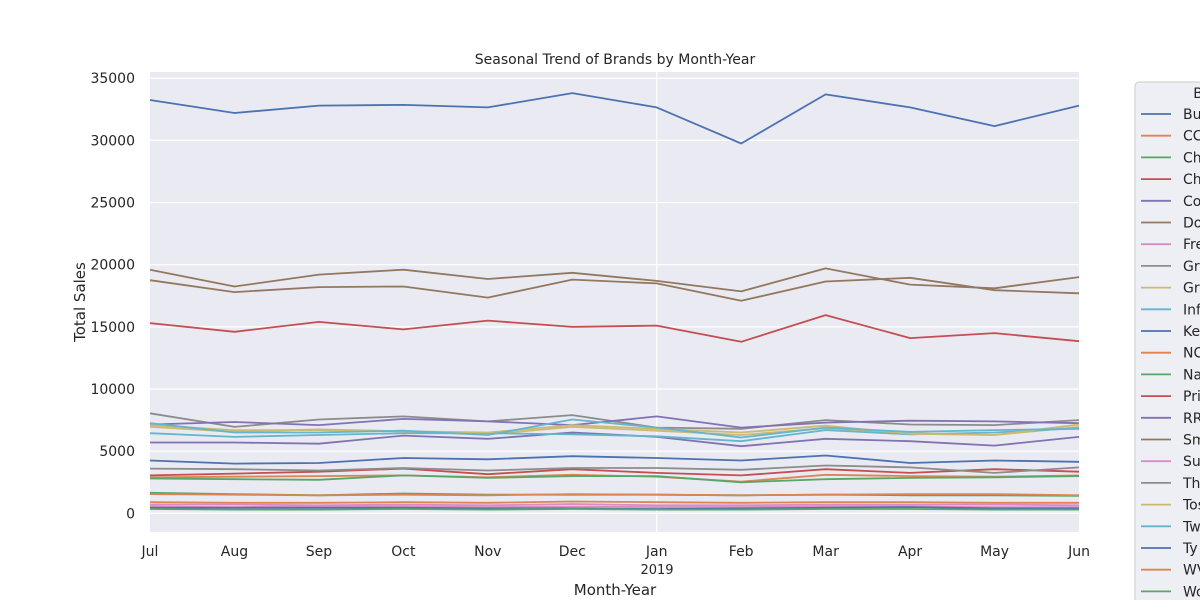 The image size is (1200, 604). I want to click on legend-label: Na, so click(1191, 375).